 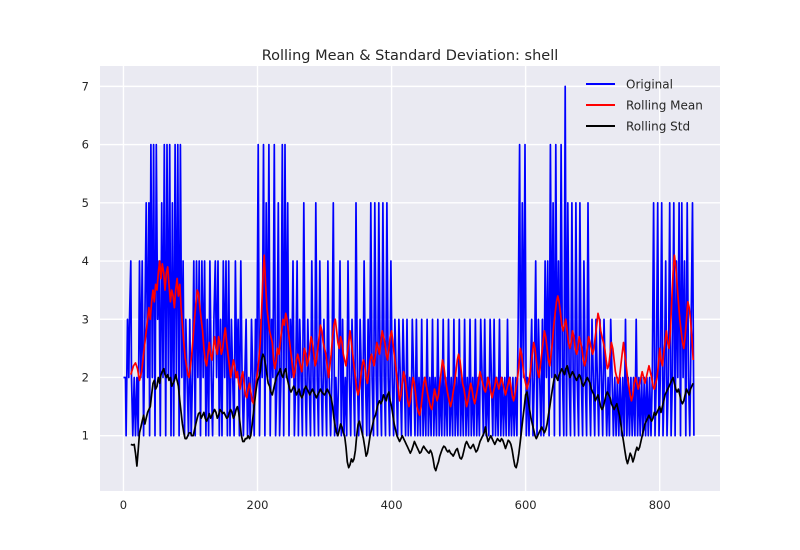 What do you see at coordinates (649, 85) in the screenshot?
I see `legend-label-original: Original` at bounding box center [649, 85].